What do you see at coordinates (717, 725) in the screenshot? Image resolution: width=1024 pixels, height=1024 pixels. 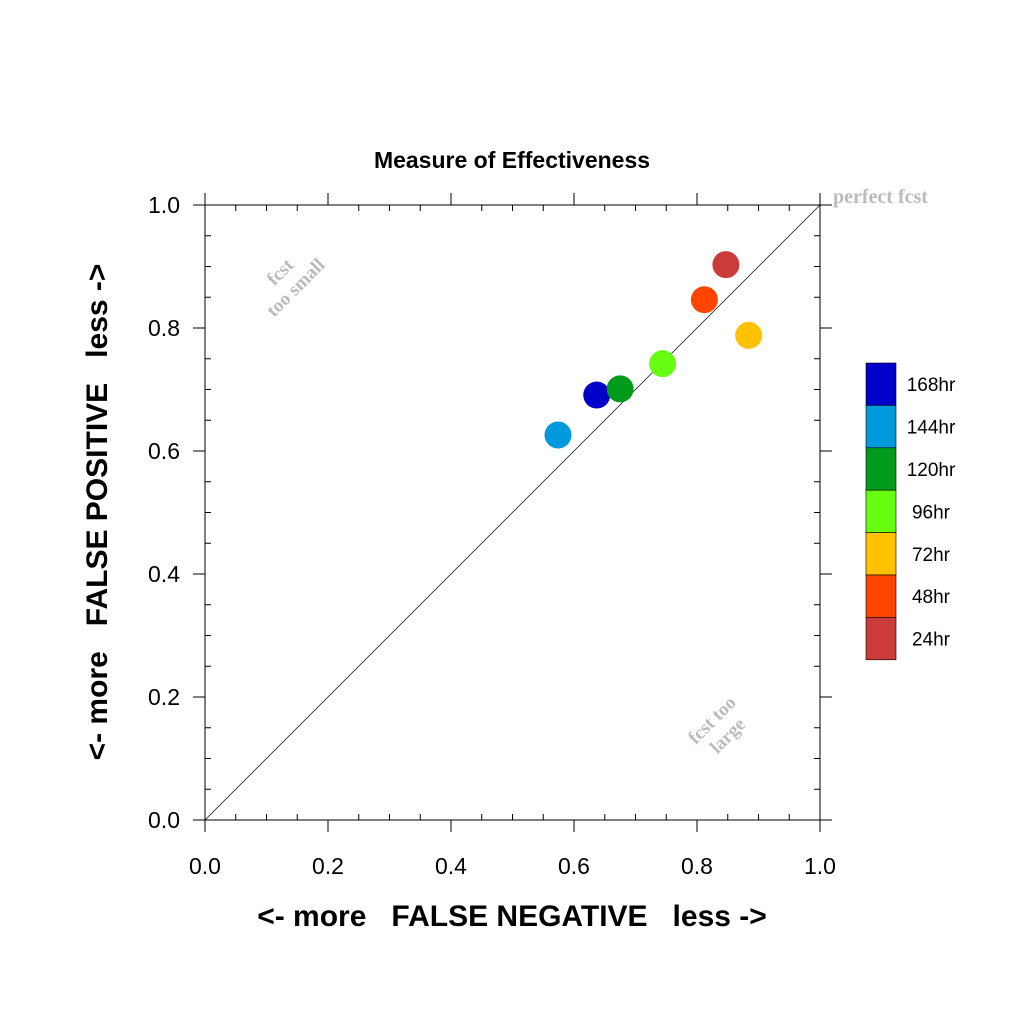 I see `fcst-too-large-annotation: fcst too large` at bounding box center [717, 725].